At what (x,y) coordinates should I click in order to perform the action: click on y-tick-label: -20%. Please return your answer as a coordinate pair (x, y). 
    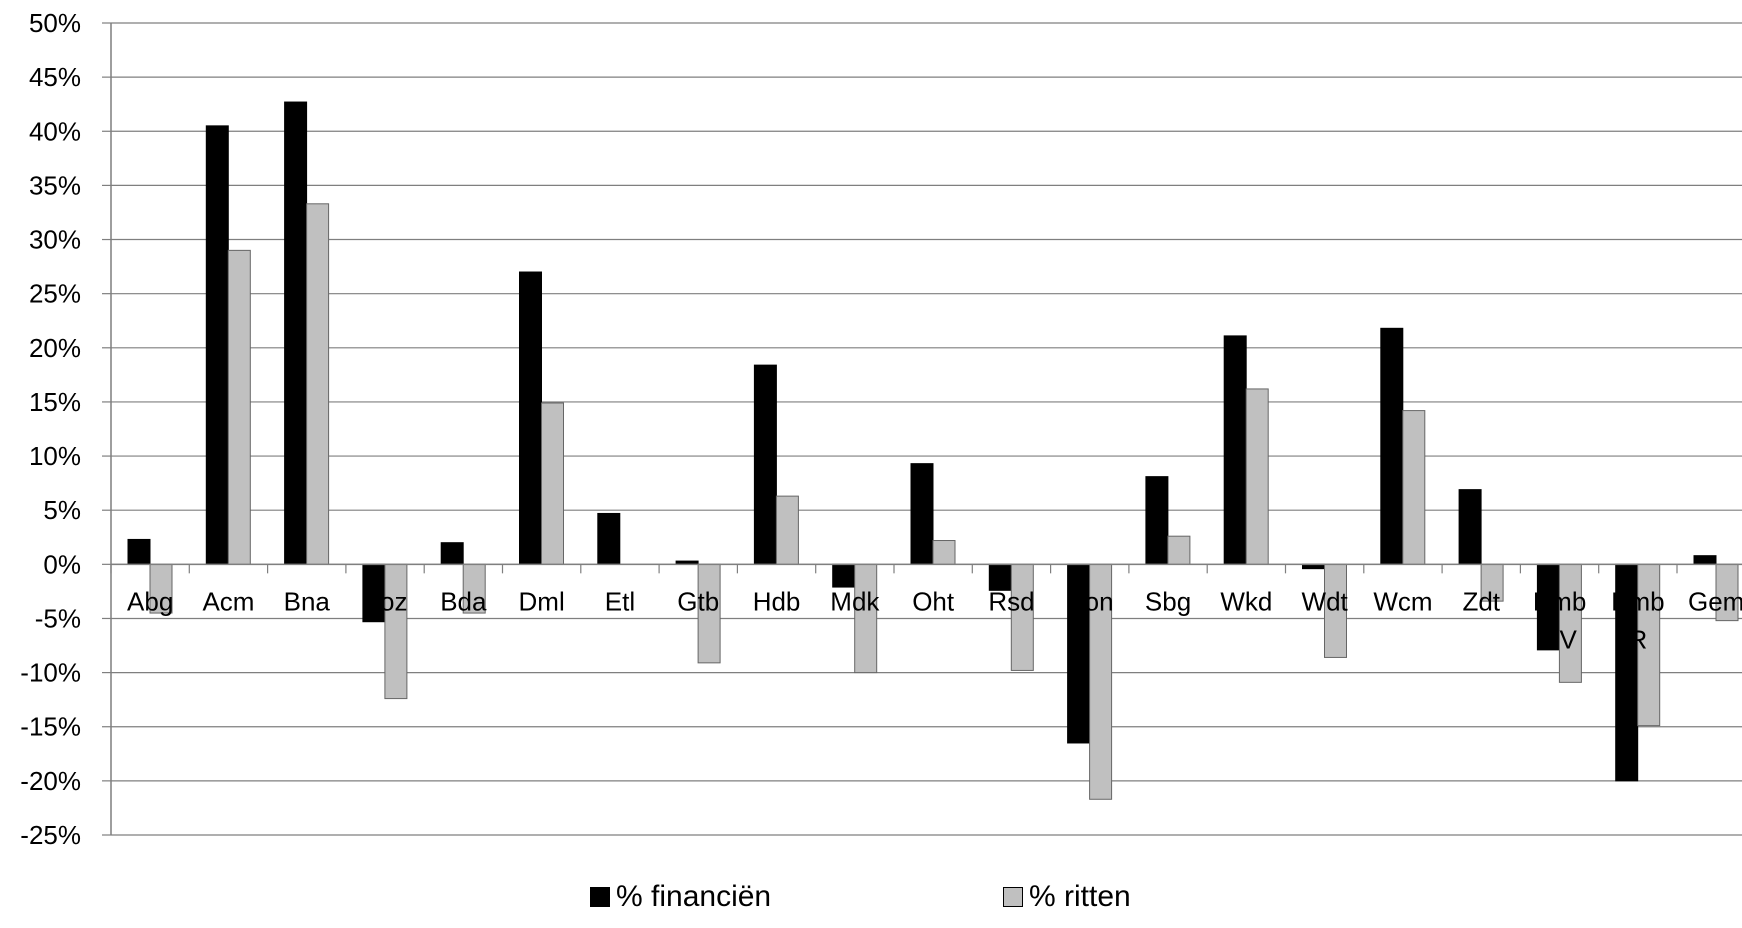
    Looking at the image, I should click on (50, 781).